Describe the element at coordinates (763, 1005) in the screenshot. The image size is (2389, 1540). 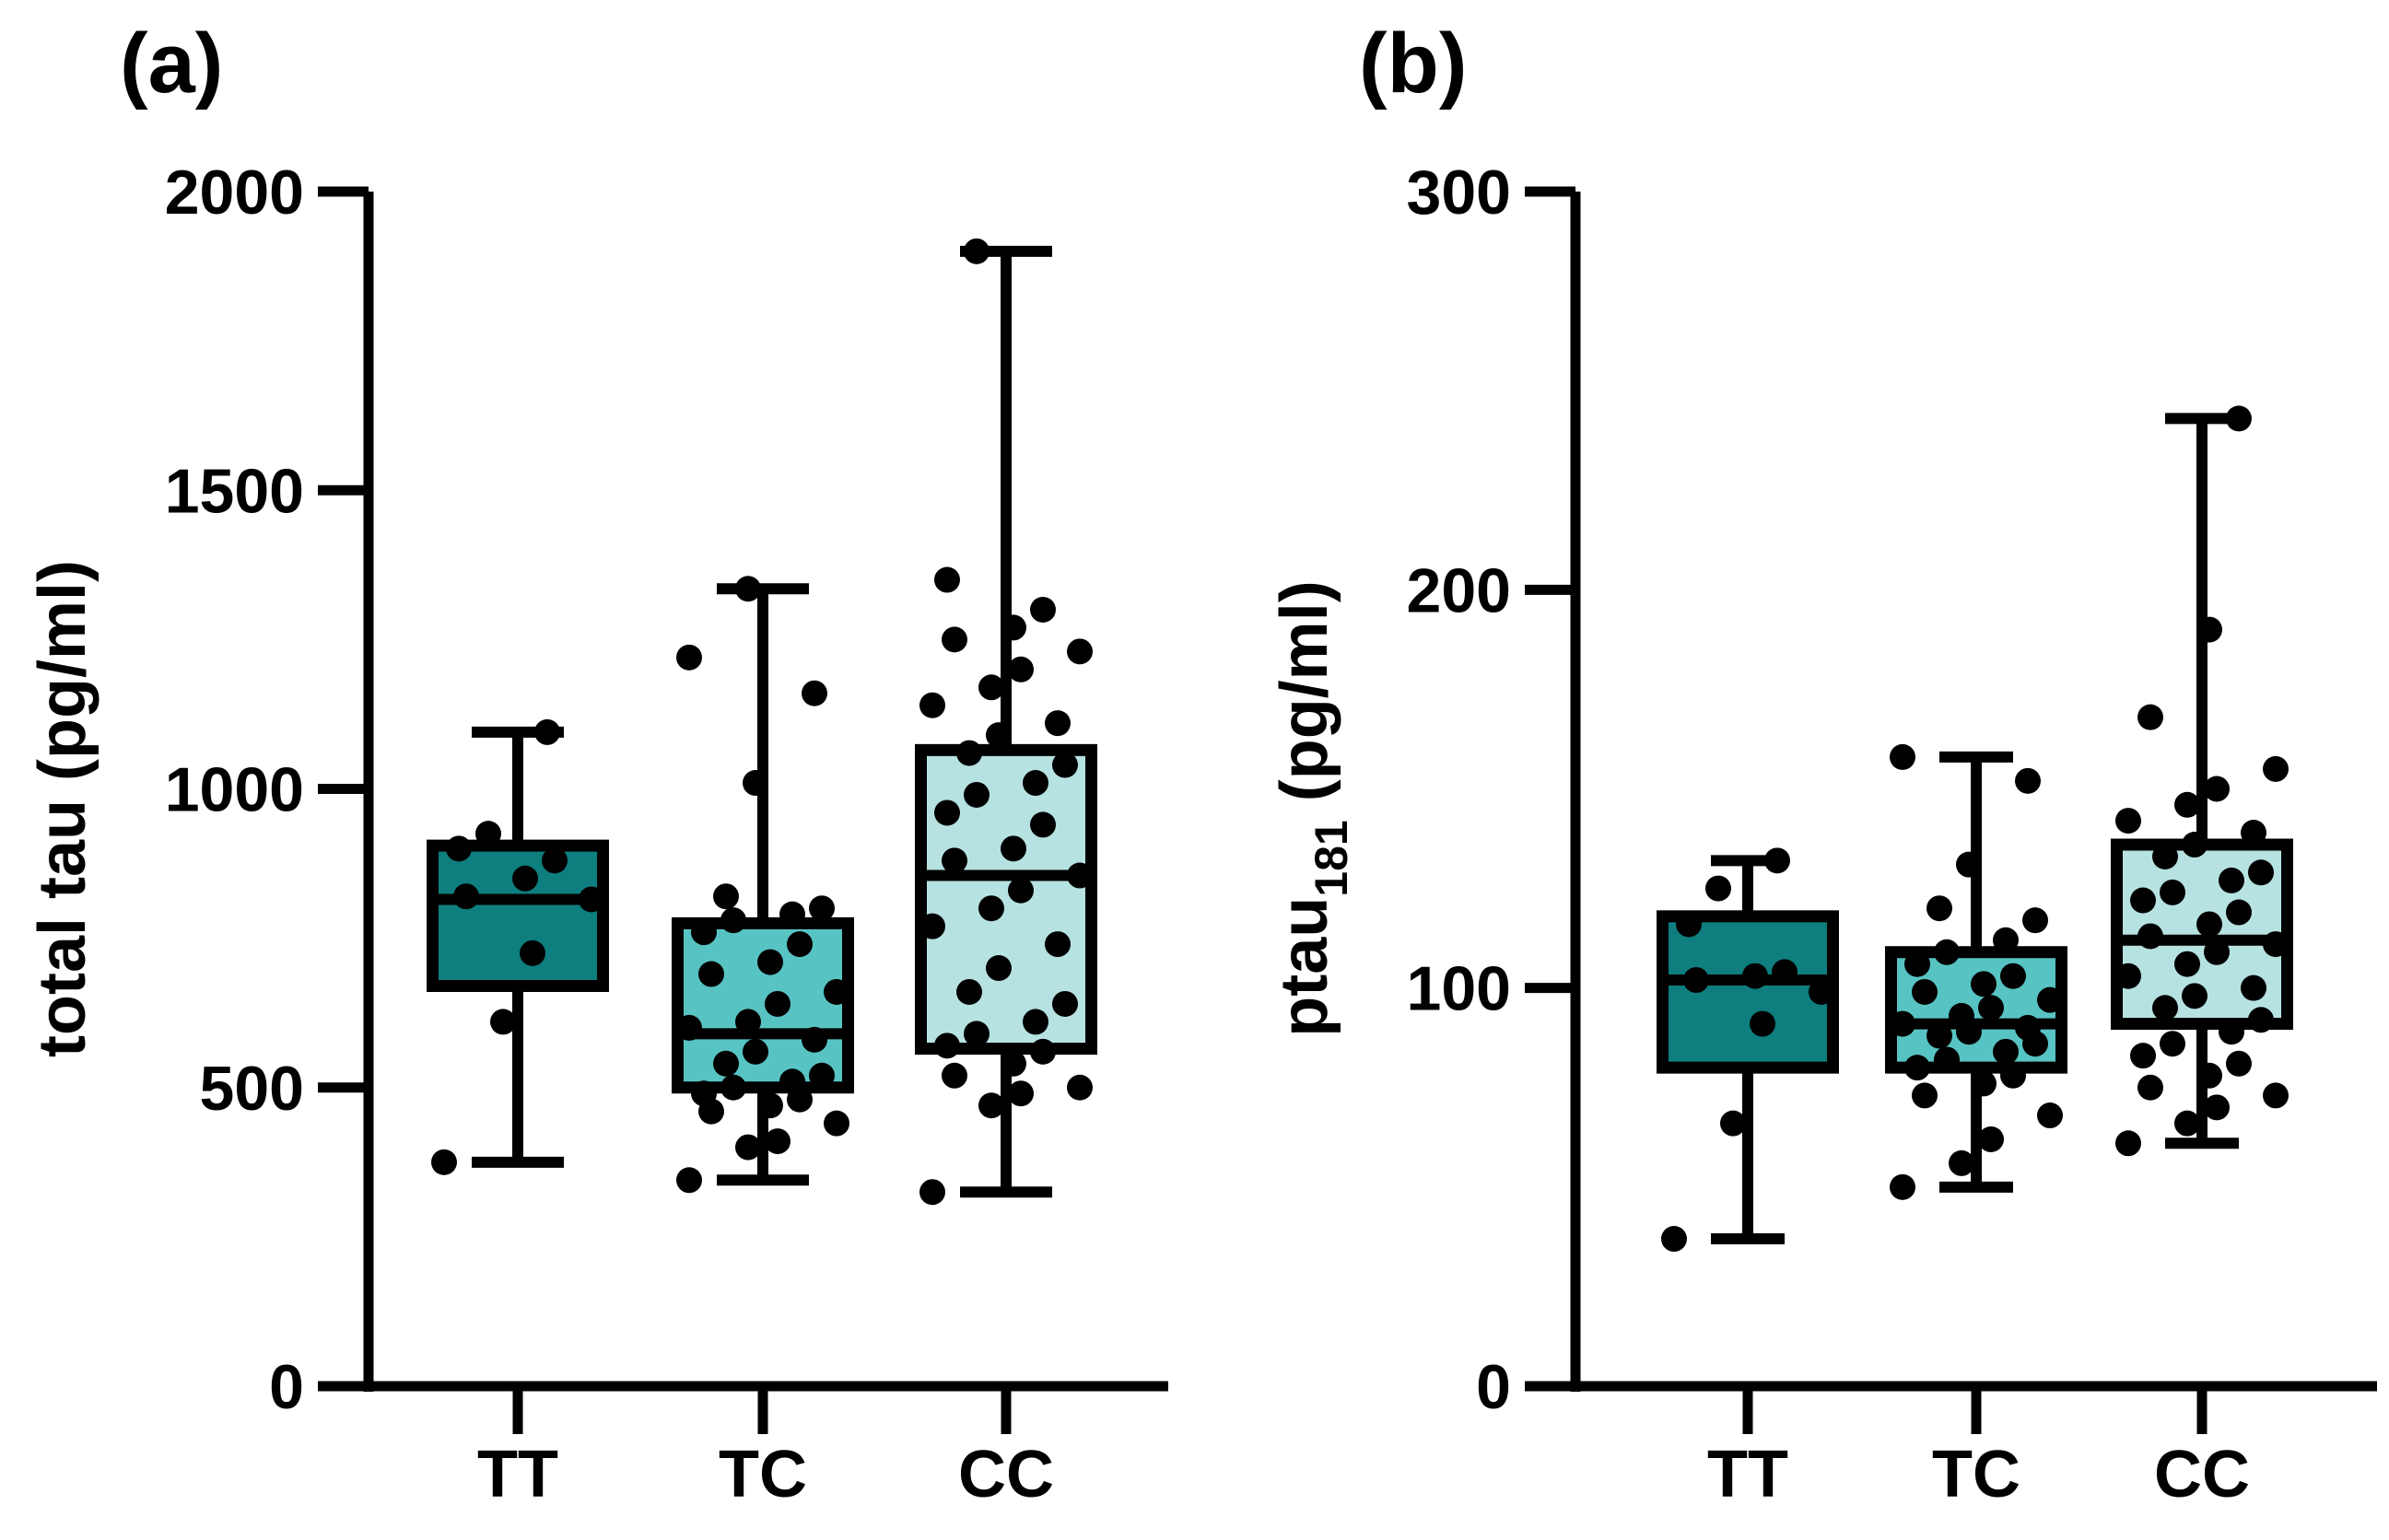
I see `panel-a-box-tc` at that location.